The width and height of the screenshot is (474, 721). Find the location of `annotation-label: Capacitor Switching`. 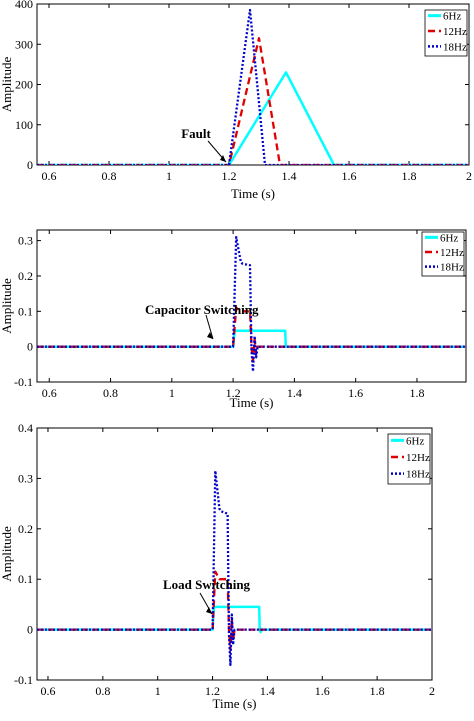

annotation-label: Capacitor Switching is located at coordinates (202, 309).